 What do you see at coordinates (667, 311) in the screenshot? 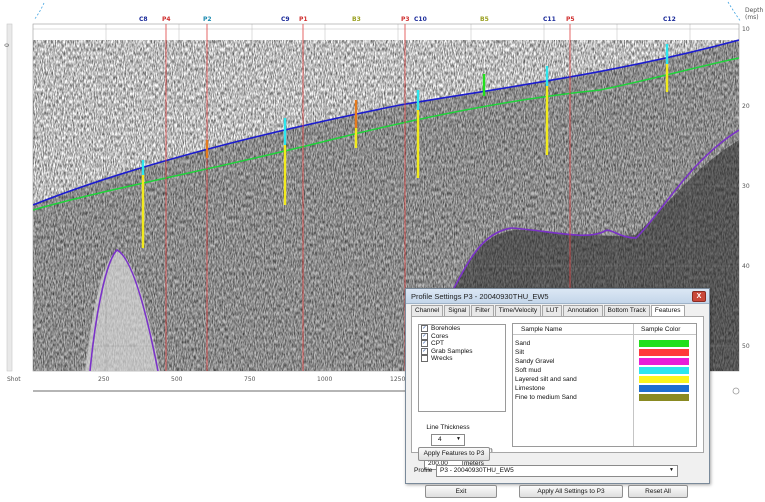
I see `tab-features: Features` at bounding box center [667, 311].